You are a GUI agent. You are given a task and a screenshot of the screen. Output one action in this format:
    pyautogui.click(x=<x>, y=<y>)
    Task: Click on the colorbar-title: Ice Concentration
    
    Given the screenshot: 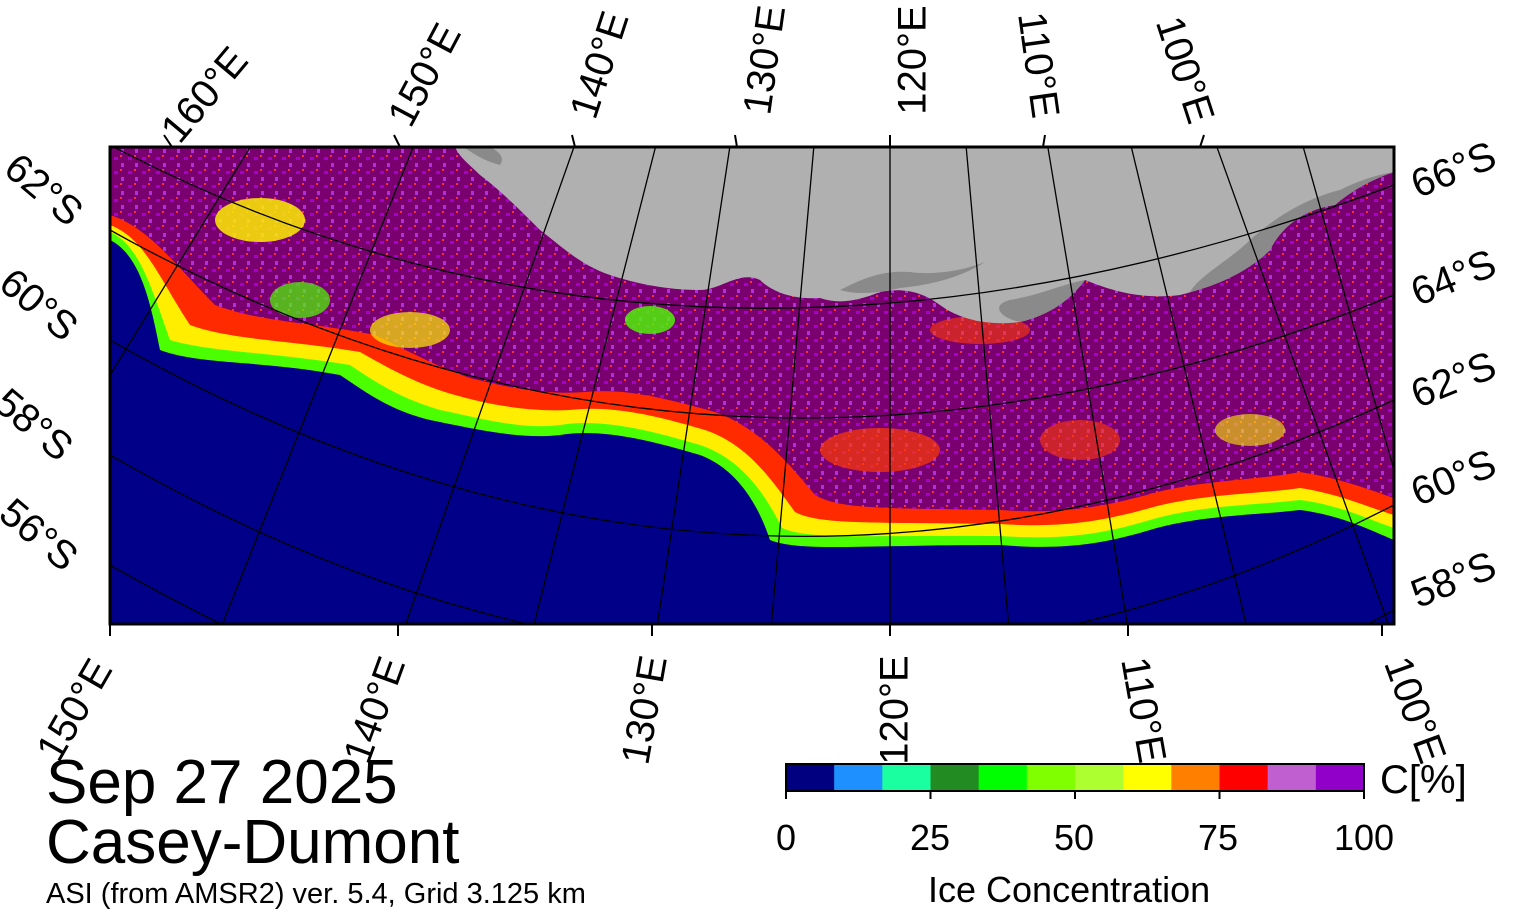 What is the action you would take?
    pyautogui.click(x=1069, y=889)
    